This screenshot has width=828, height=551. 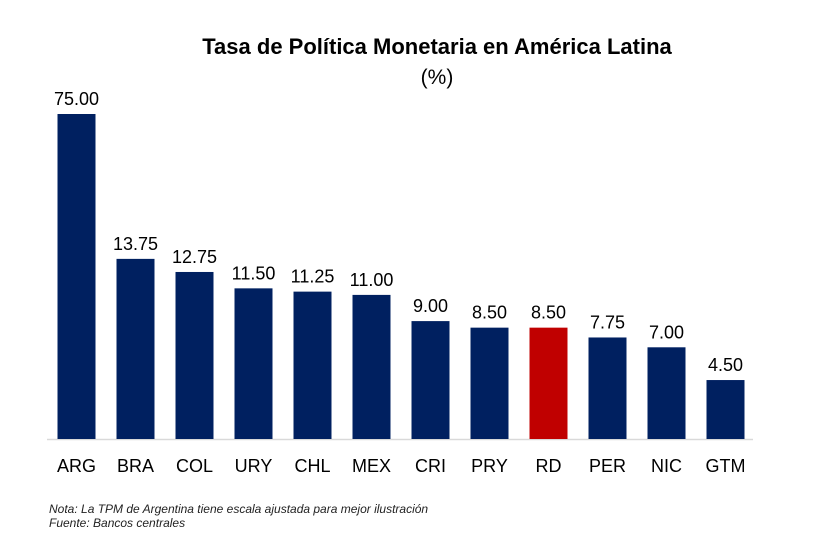 I want to click on category-label-bra: BRA, so click(x=135, y=466).